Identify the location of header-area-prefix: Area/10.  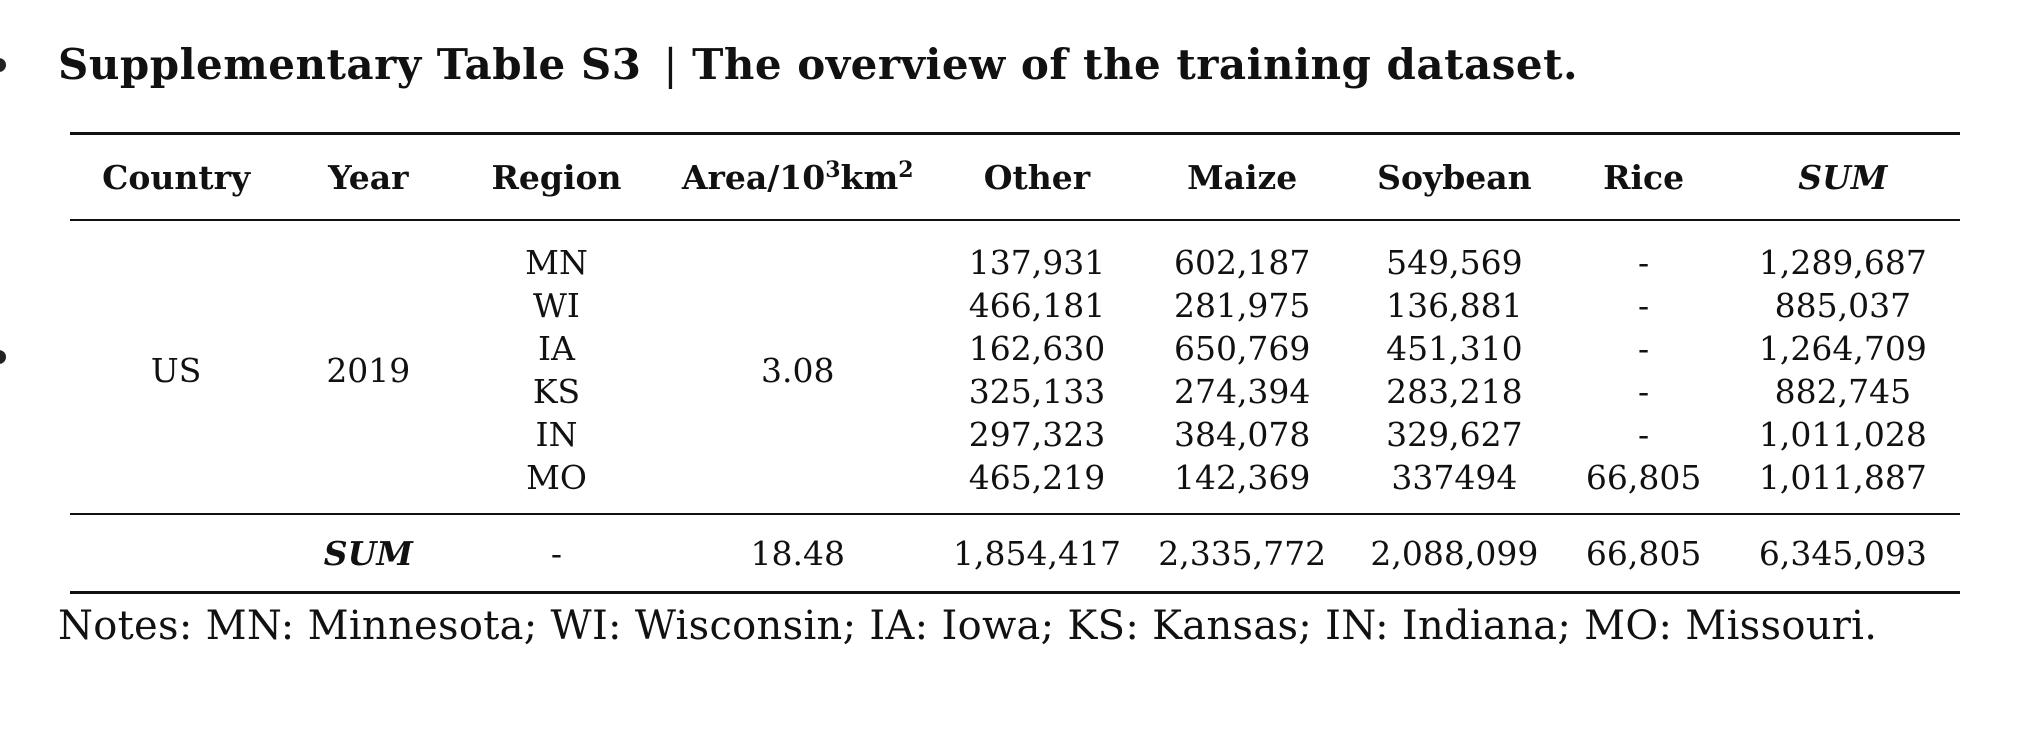
(753, 177).